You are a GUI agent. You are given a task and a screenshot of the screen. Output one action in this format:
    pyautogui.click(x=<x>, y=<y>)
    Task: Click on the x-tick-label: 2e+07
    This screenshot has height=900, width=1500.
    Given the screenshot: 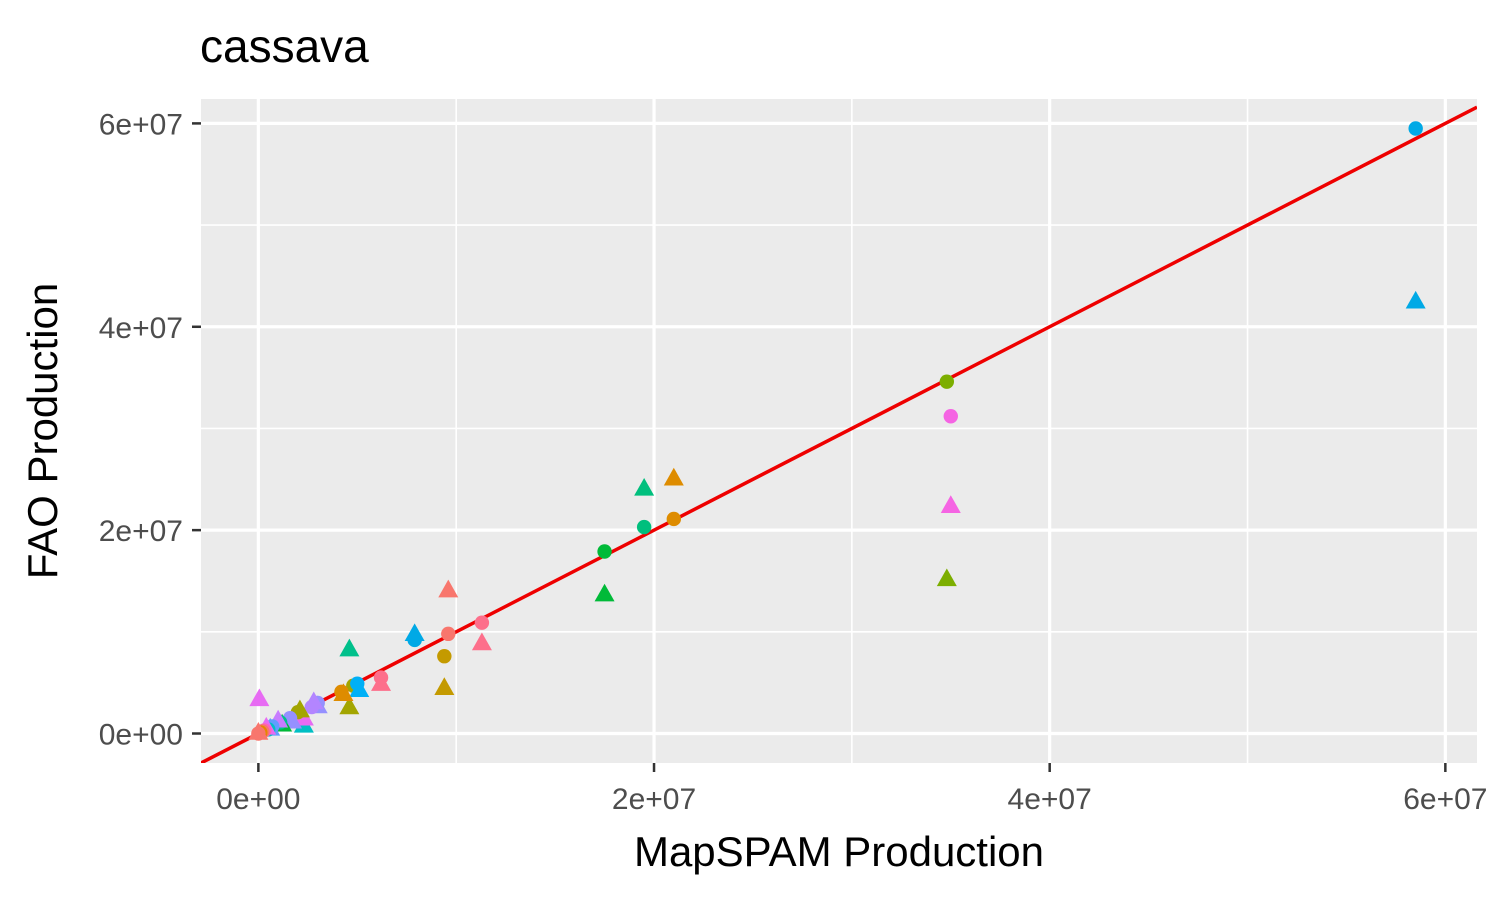 What is the action you would take?
    pyautogui.click(x=654, y=799)
    